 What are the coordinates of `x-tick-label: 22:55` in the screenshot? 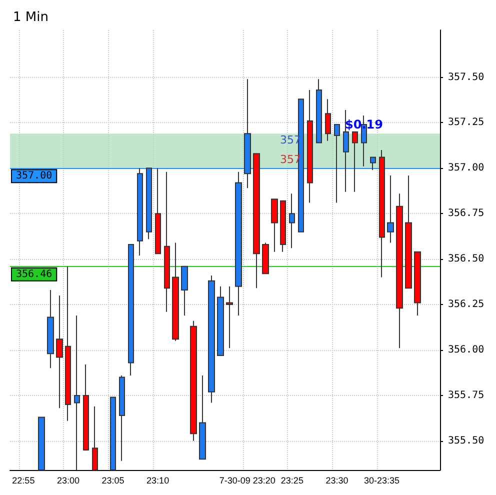 It's located at (23, 481).